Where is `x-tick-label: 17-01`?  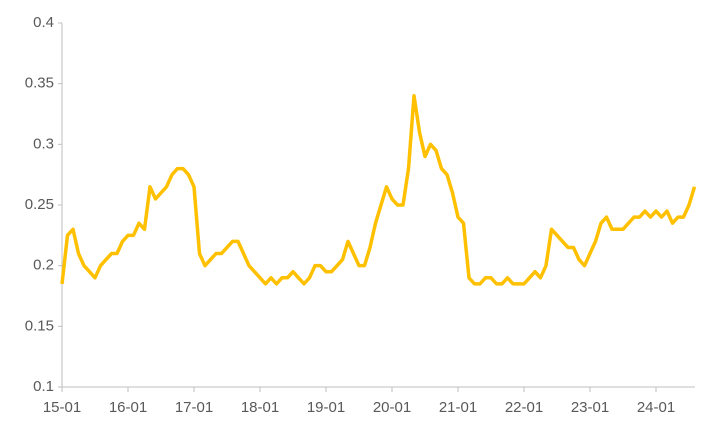
x-tick-label: 17-01 is located at coordinates (194, 407).